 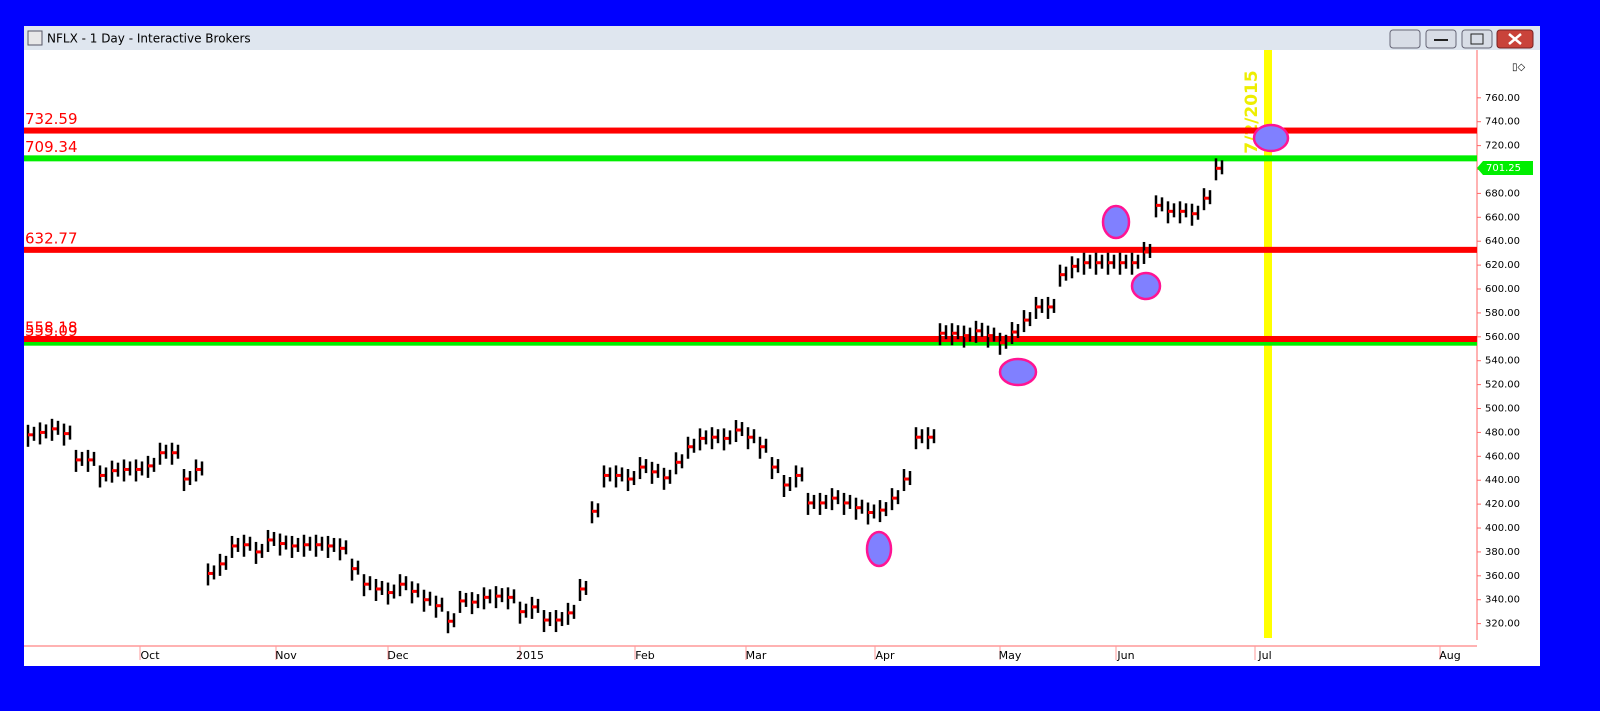 What do you see at coordinates (1449, 655) in the screenshot?
I see `x-tick-label: Aug` at bounding box center [1449, 655].